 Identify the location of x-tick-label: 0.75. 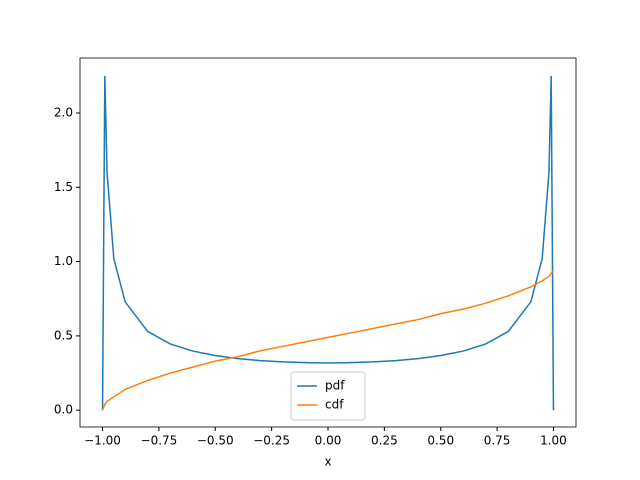
(497, 441).